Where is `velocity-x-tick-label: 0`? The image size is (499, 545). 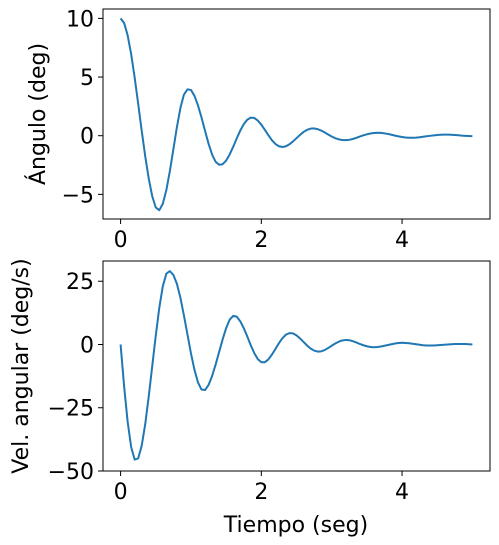 velocity-x-tick-label: 0 is located at coordinates (121, 492).